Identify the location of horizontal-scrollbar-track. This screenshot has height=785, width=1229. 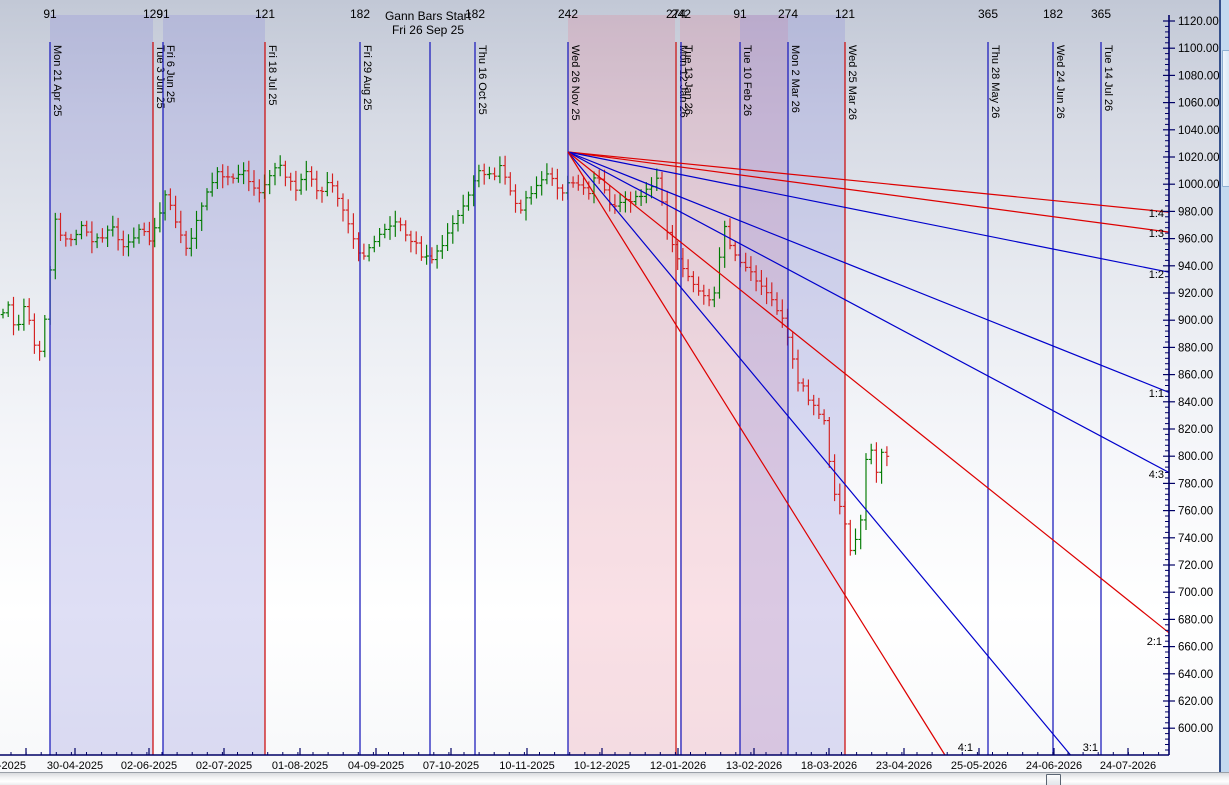
(614, 778).